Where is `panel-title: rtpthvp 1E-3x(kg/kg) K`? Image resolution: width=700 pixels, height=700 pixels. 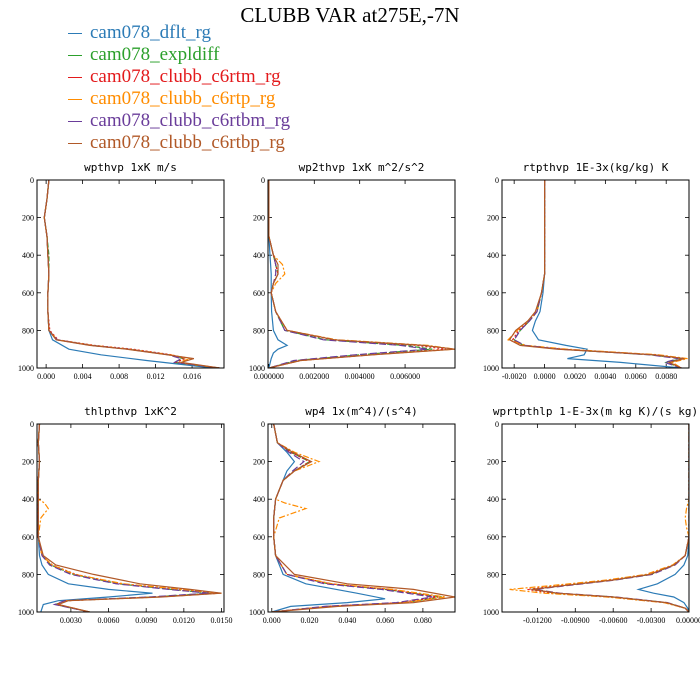
panel-title: rtpthvp 1E-3x(kg/kg) K is located at coordinates (596, 167).